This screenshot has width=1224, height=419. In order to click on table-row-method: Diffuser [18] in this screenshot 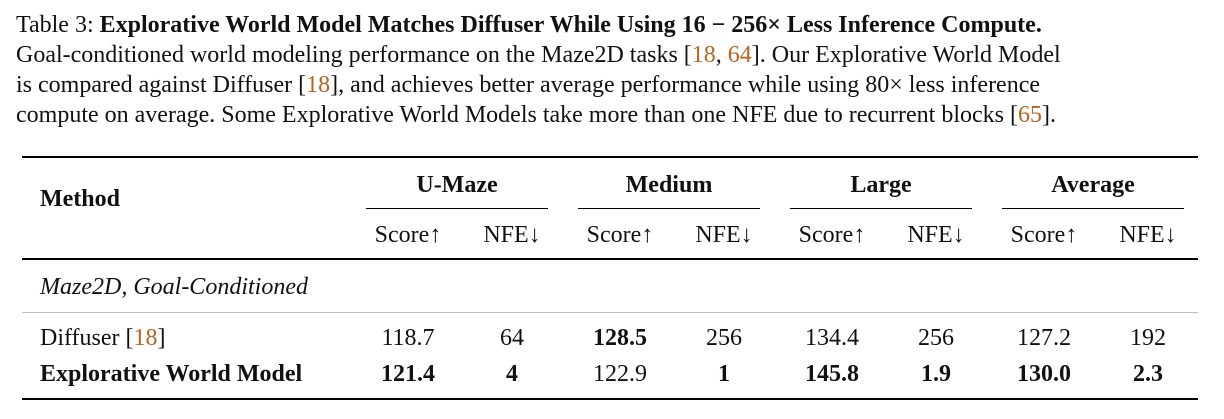, I will do `click(103, 338)`.